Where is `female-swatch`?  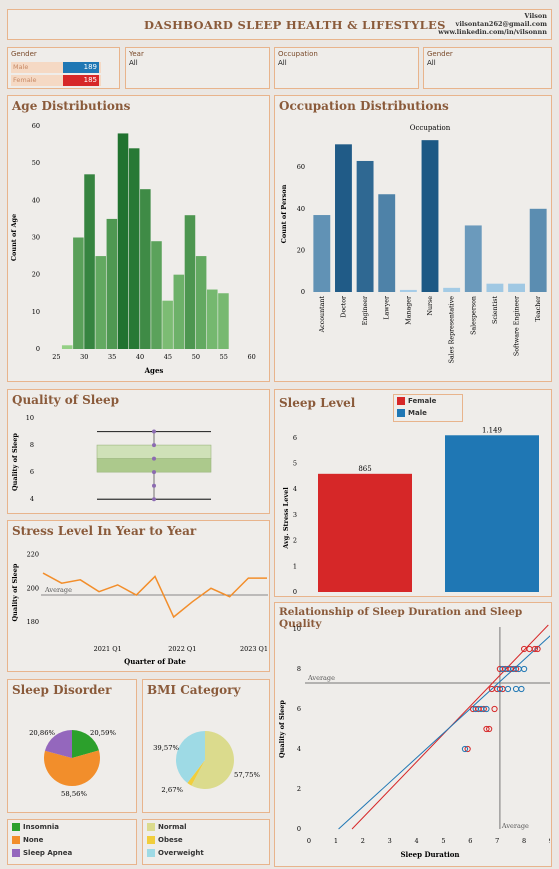
female-swatch is located at coordinates (401, 401).